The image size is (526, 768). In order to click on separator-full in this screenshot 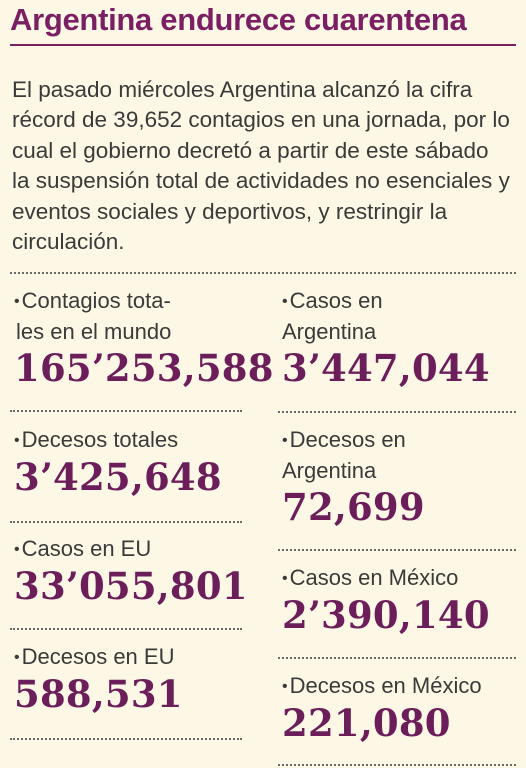, I will do `click(263, 273)`.